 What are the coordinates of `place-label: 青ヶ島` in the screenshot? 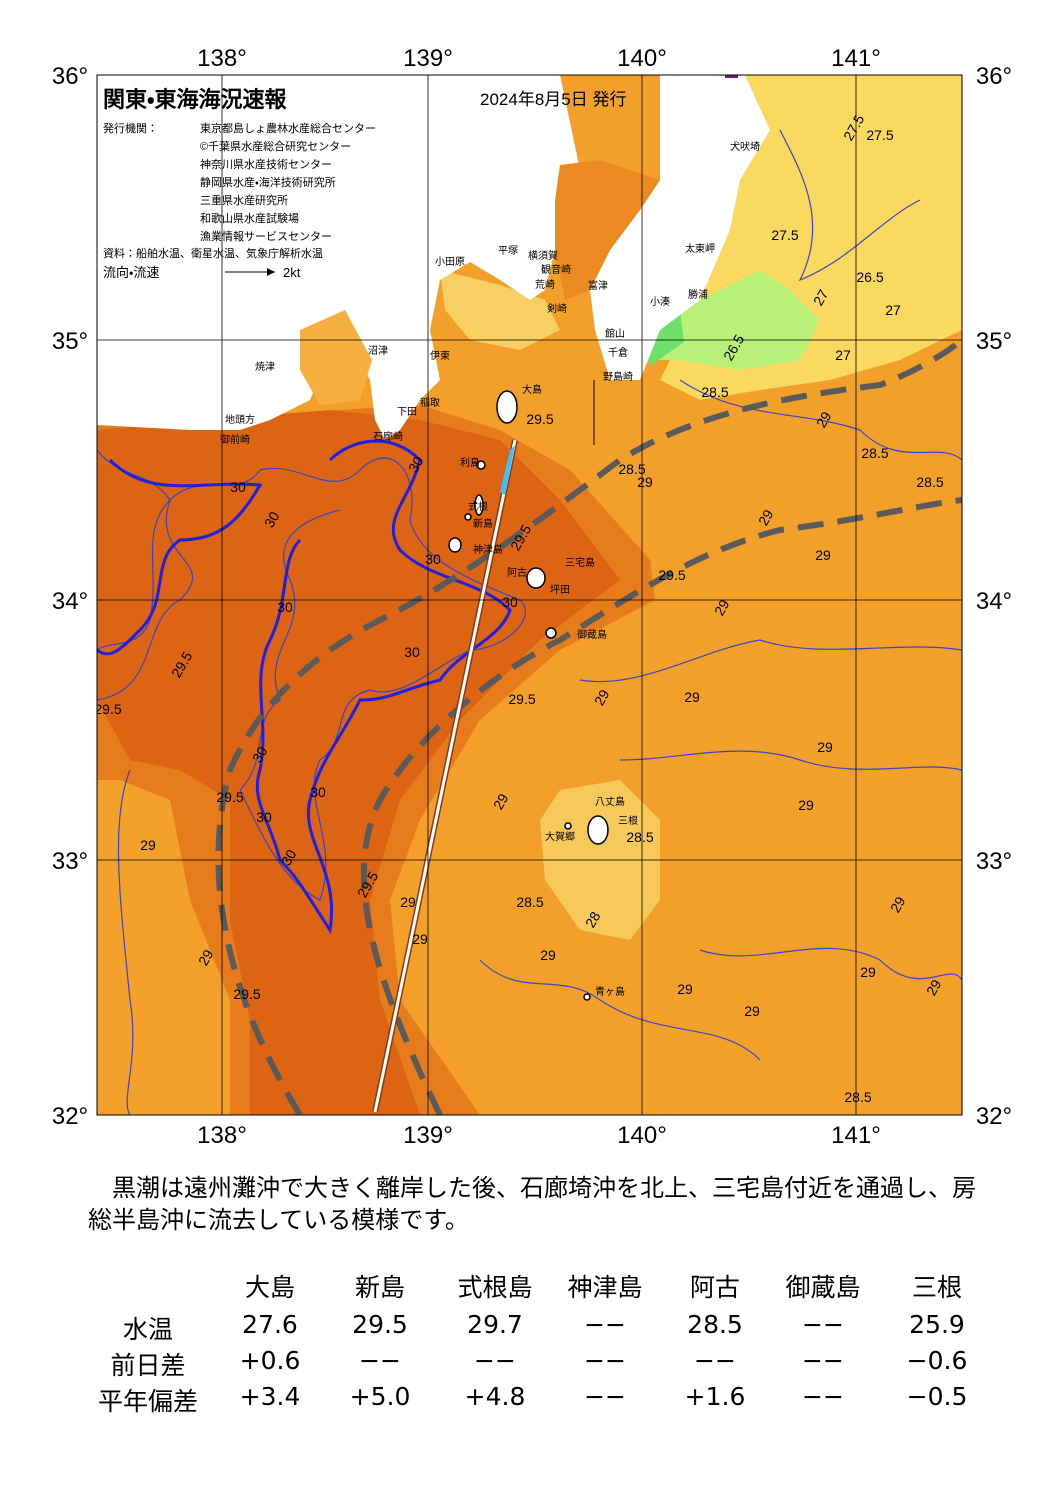 It's located at (610, 991).